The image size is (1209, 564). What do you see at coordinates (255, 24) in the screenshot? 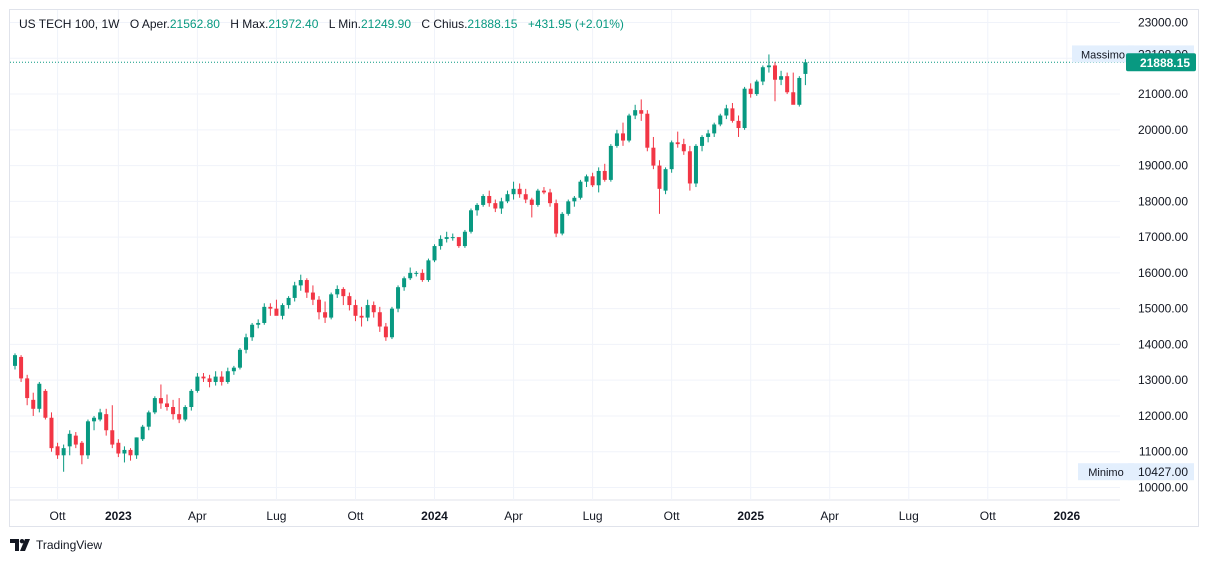
I see `high-text: Max.` at bounding box center [255, 24].